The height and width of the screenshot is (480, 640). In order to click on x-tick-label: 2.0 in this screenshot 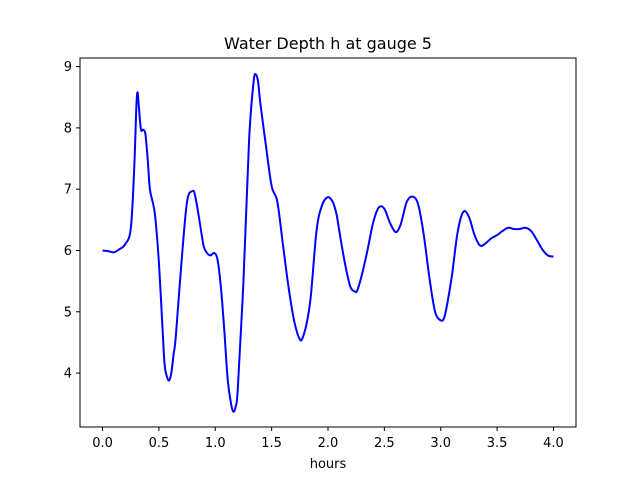, I will do `click(328, 443)`.